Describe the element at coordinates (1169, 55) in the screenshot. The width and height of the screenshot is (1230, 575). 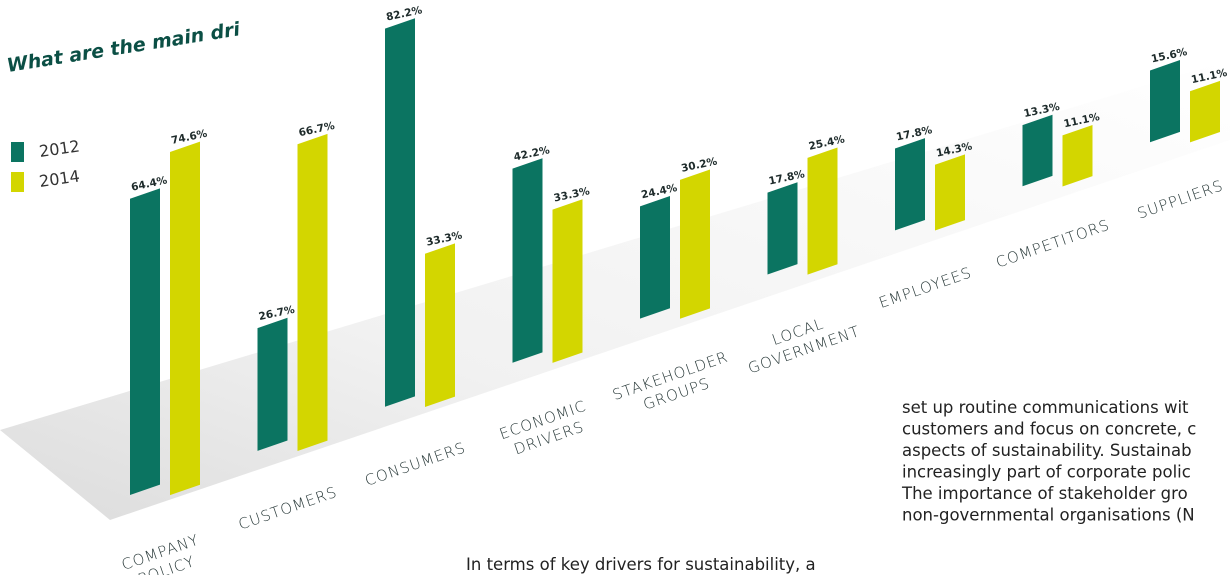
I see `value-label: 15.6%` at that location.